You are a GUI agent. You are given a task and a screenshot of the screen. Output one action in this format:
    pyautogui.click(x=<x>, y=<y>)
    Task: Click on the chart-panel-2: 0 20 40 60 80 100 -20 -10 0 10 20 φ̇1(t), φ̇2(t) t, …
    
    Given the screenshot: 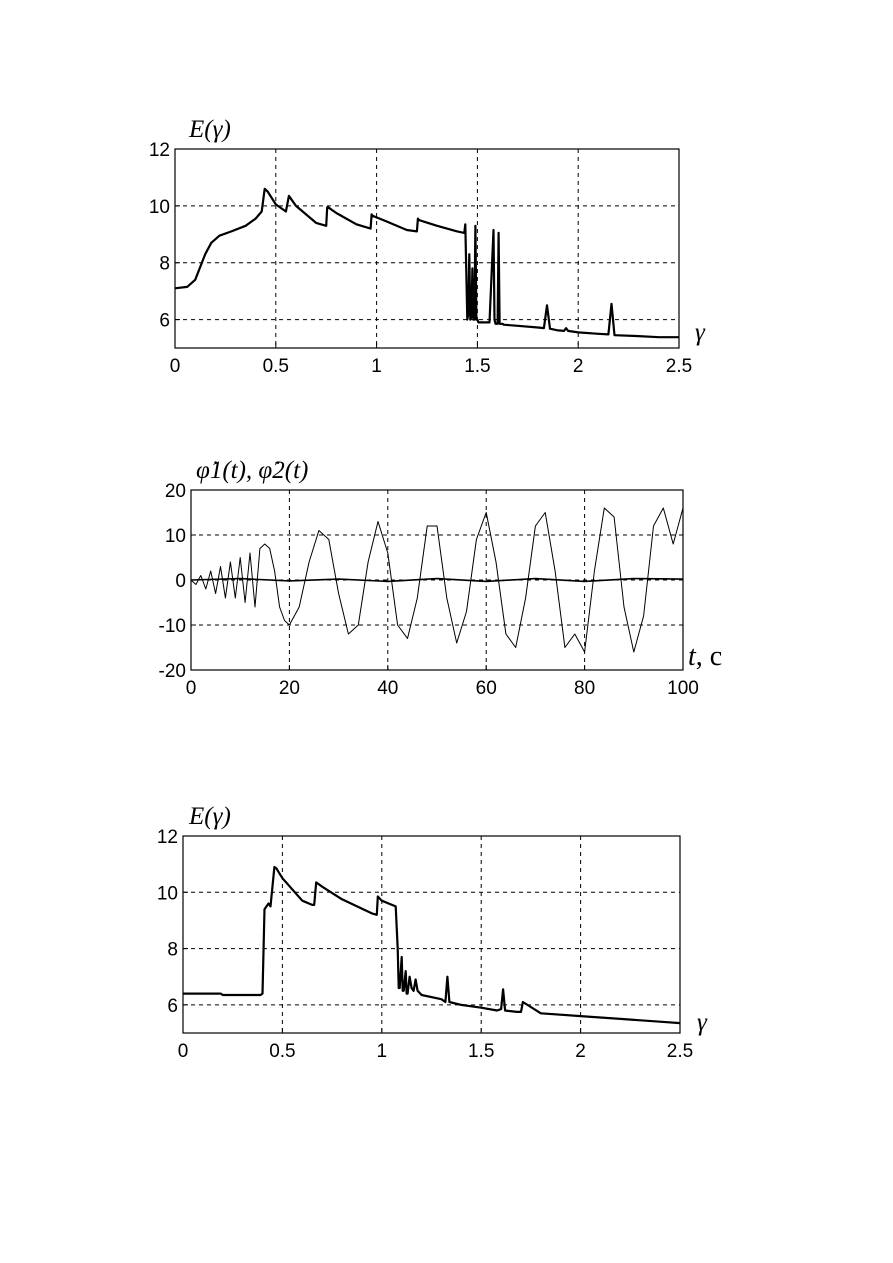 What is the action you would take?
    pyautogui.click(x=441, y=578)
    